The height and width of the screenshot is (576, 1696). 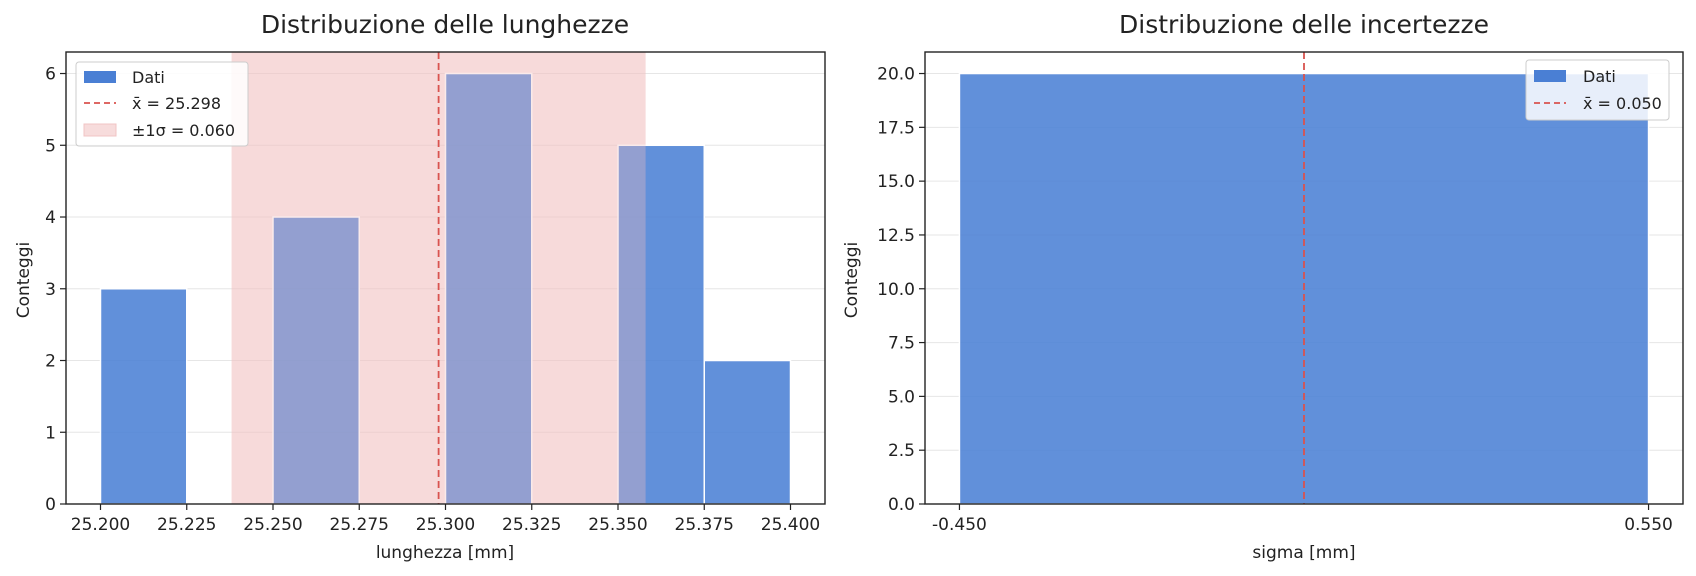 I want to click on y-tick-label: 5.0, so click(x=901, y=397).